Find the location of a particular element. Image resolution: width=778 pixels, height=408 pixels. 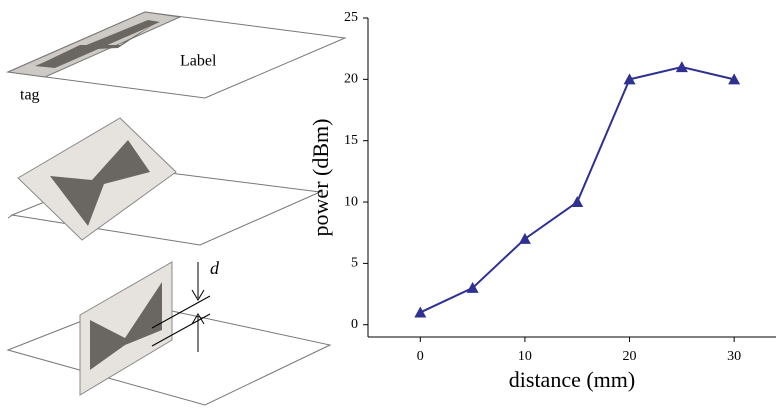

x-tick-label: 10 is located at coordinates (525, 356).